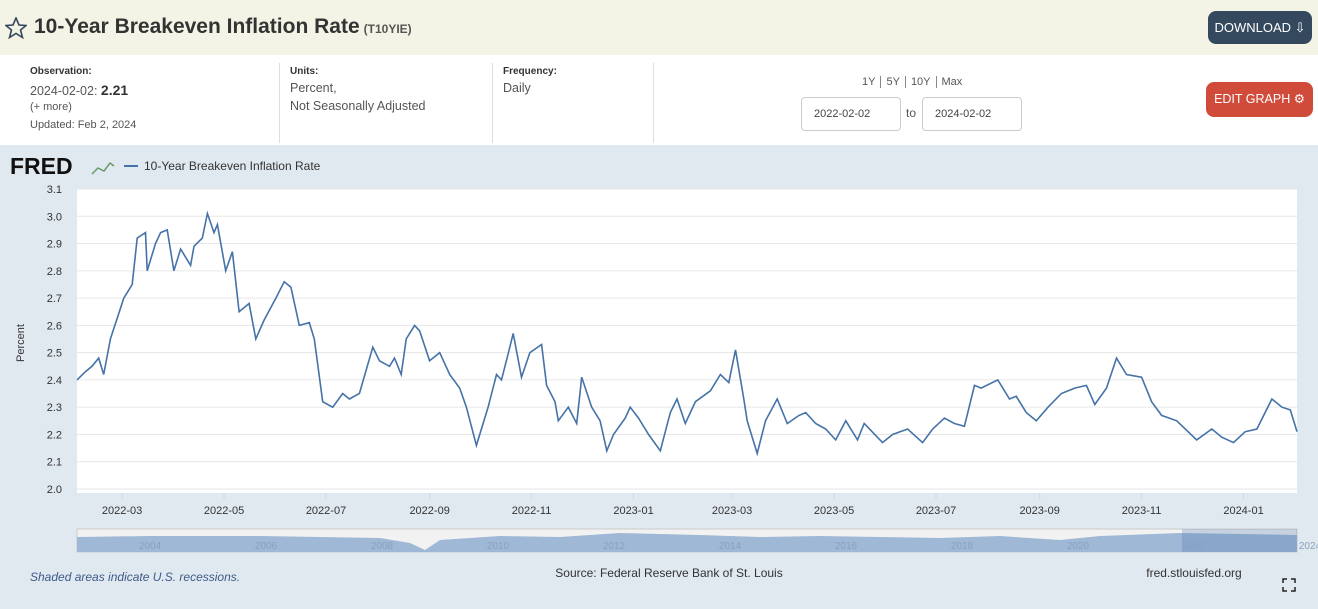 This screenshot has height=609, width=1318. What do you see at coordinates (730, 546) in the screenshot?
I see `navigator-year: 2014` at bounding box center [730, 546].